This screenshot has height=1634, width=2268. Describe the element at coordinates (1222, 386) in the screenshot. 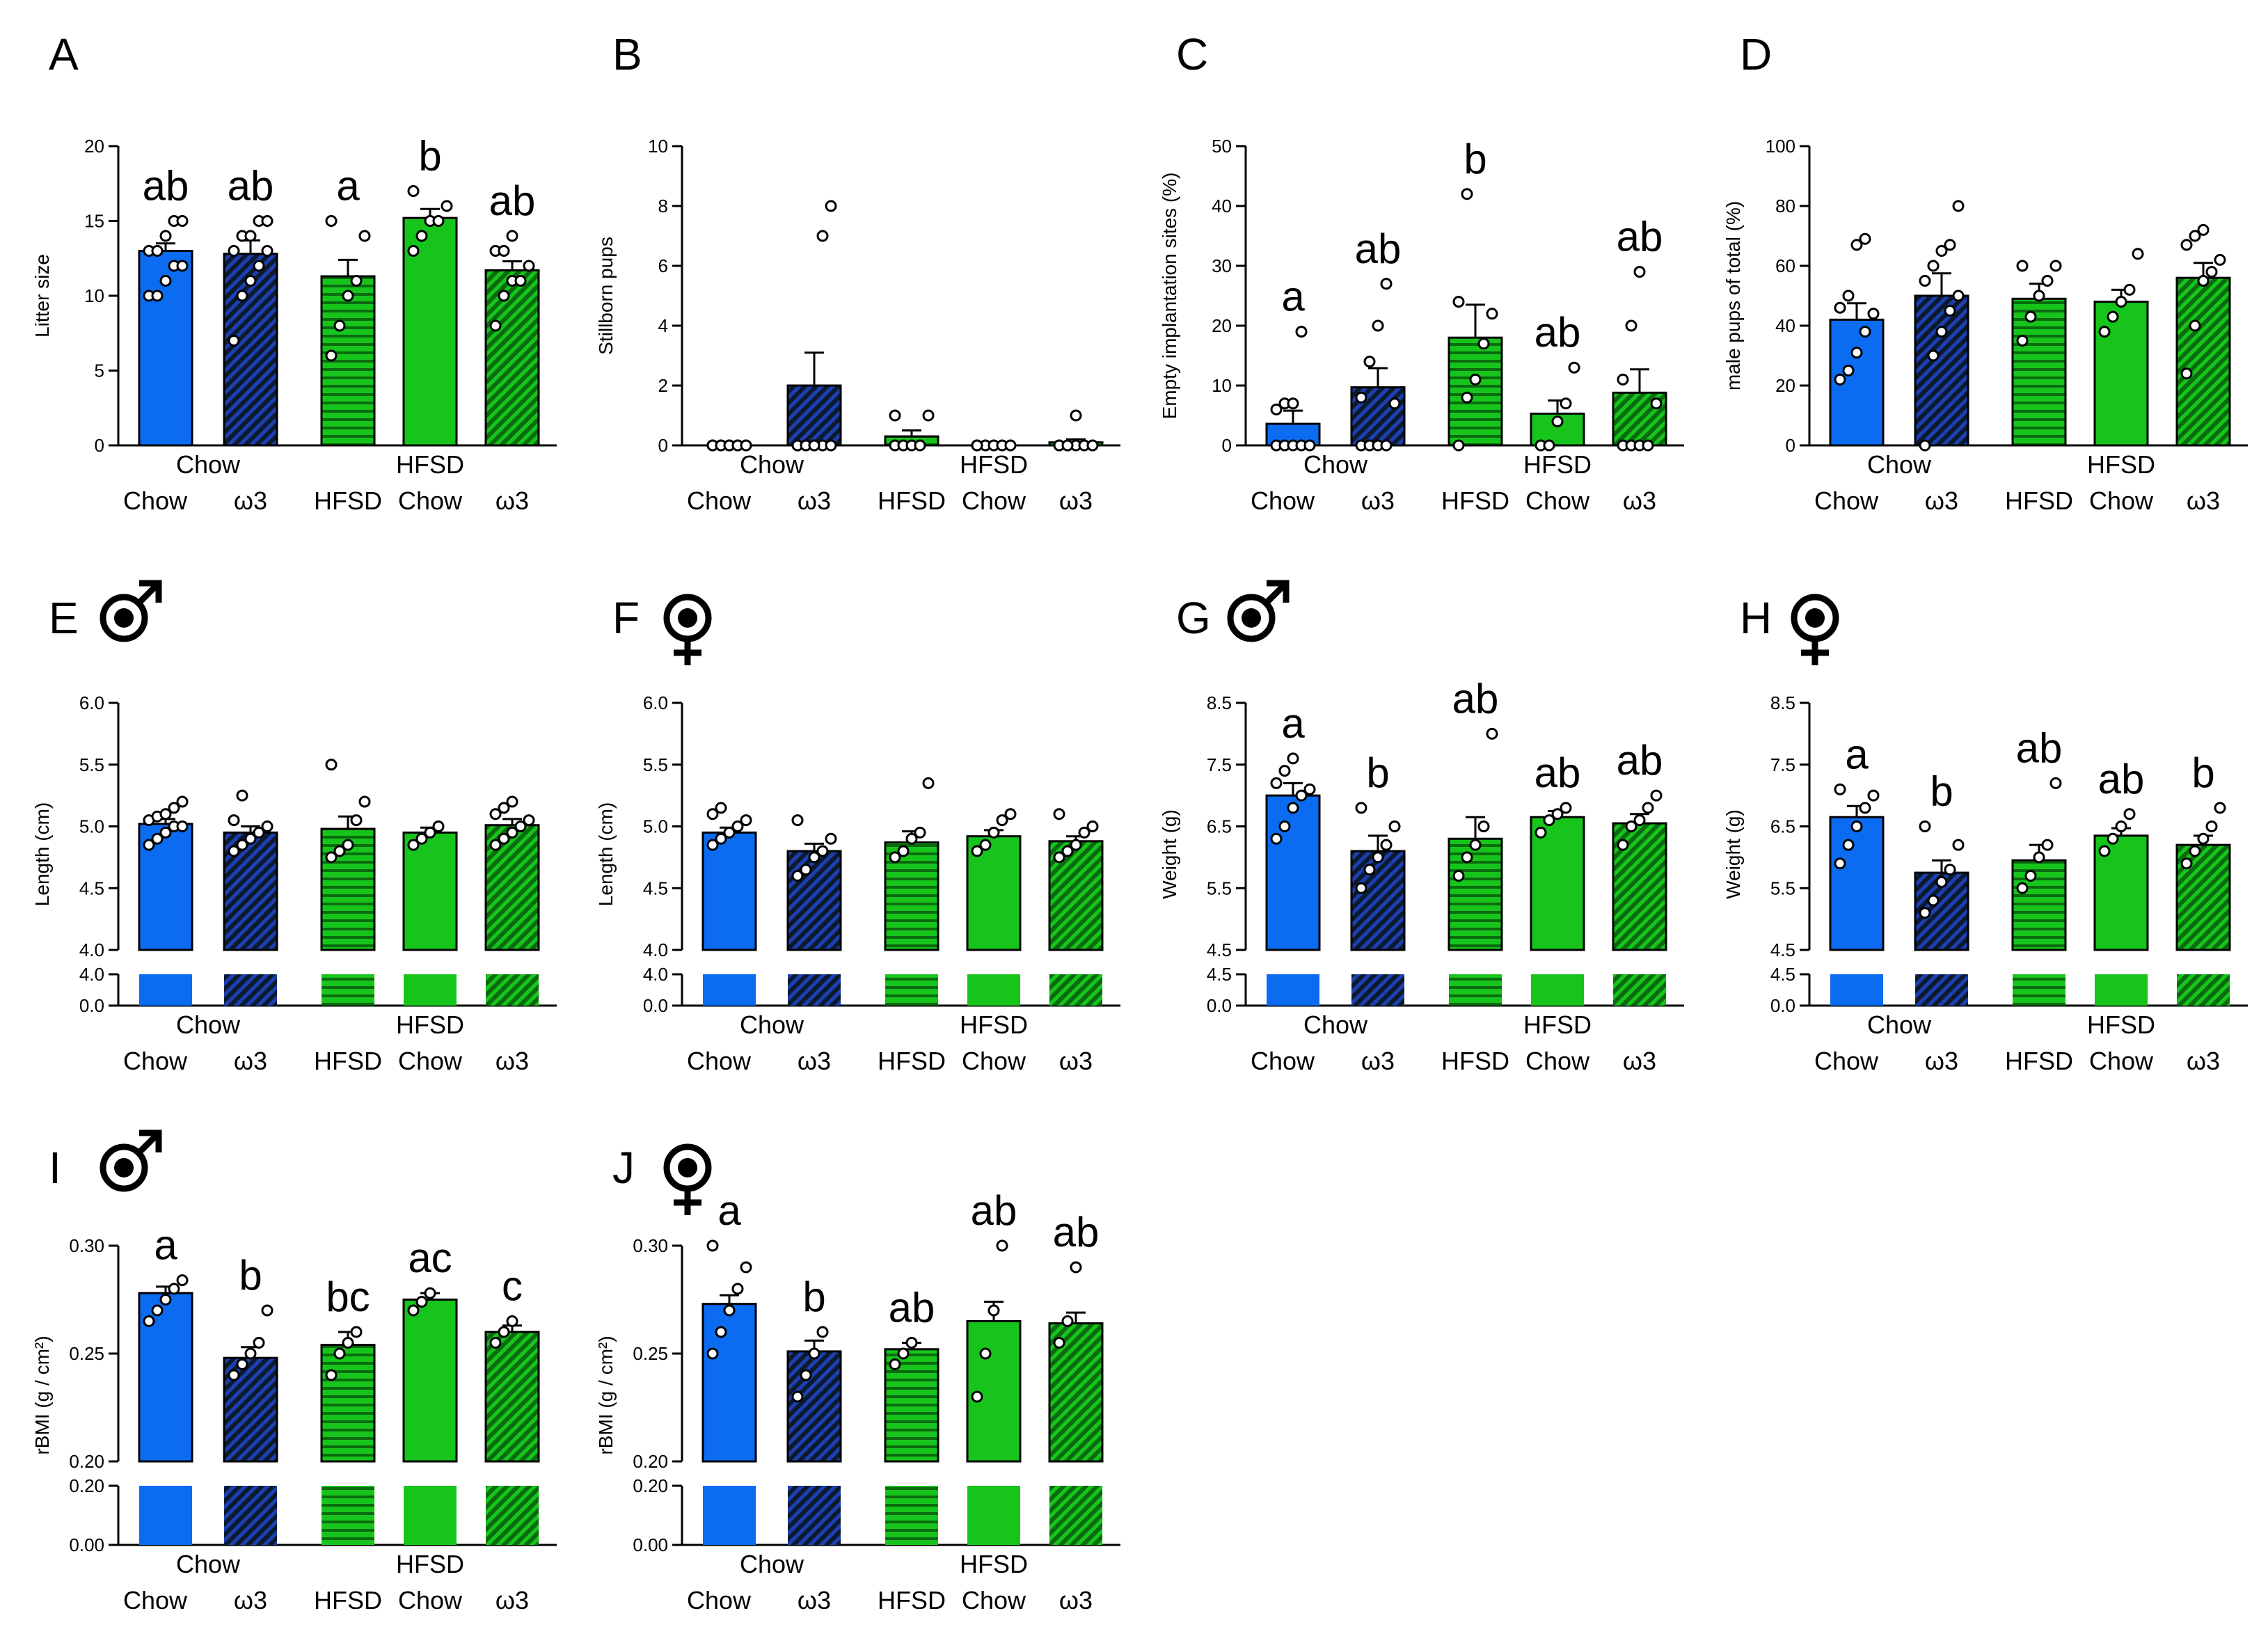

I see `y-tick-label: 10` at that location.